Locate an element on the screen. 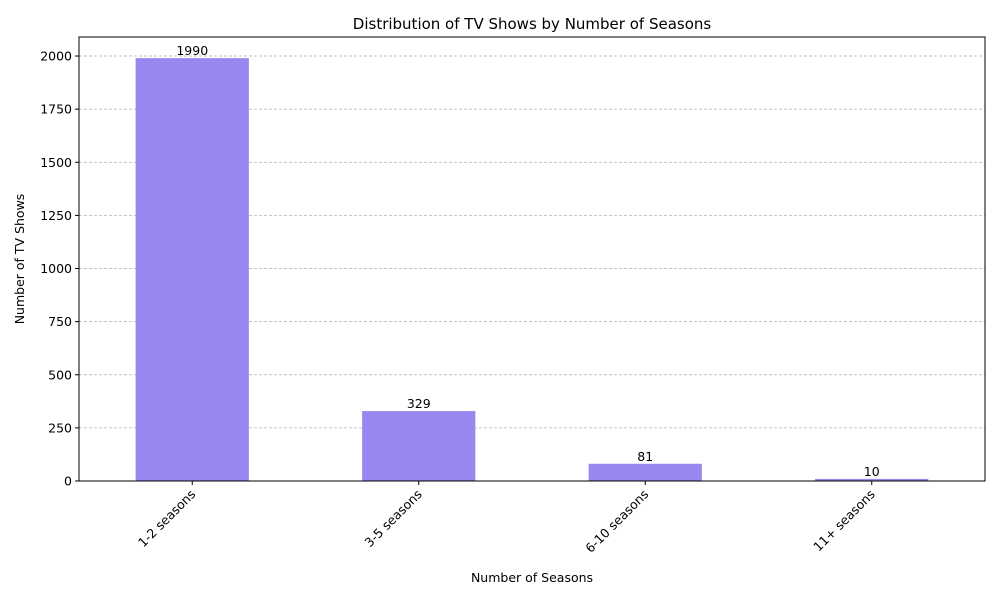  y-tick-label: 750 is located at coordinates (60, 321).